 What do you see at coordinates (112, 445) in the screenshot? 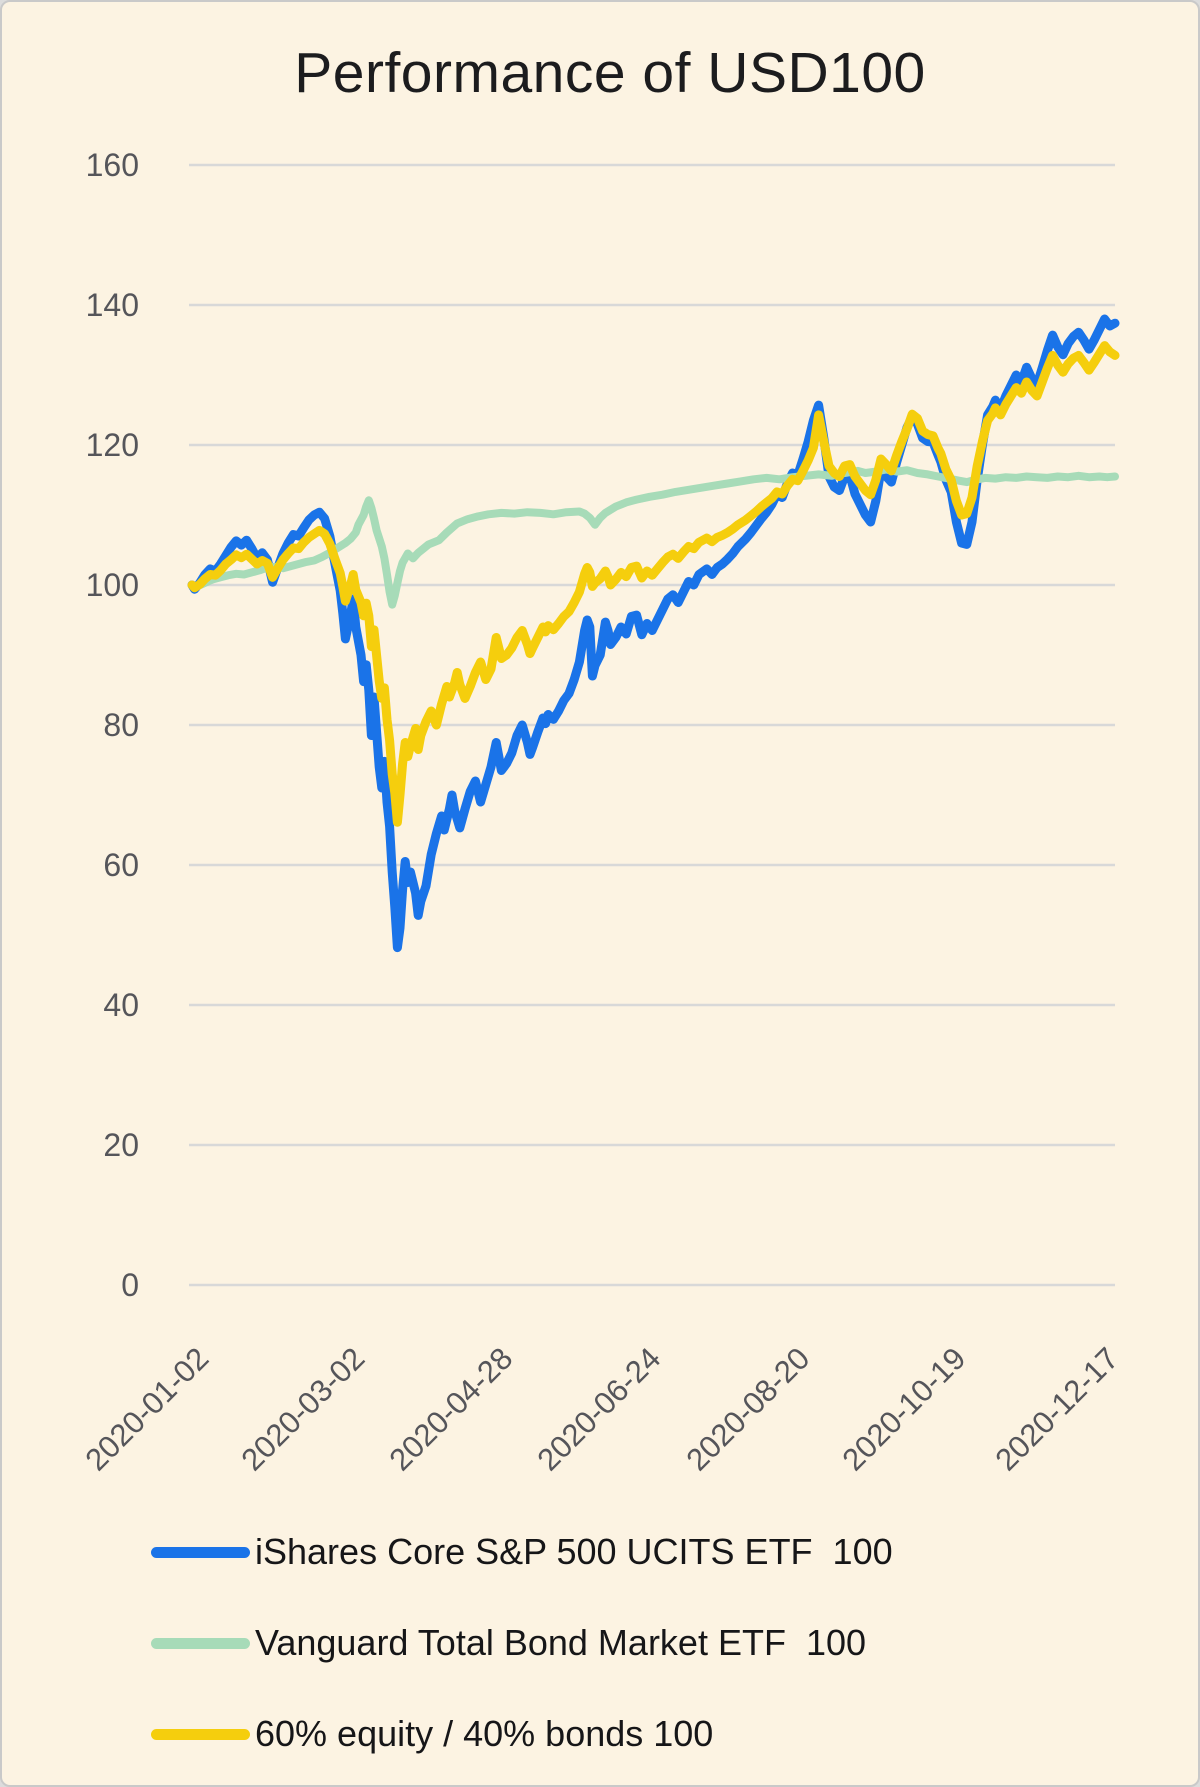
I see `y-axis-label-120: 120` at bounding box center [112, 445].